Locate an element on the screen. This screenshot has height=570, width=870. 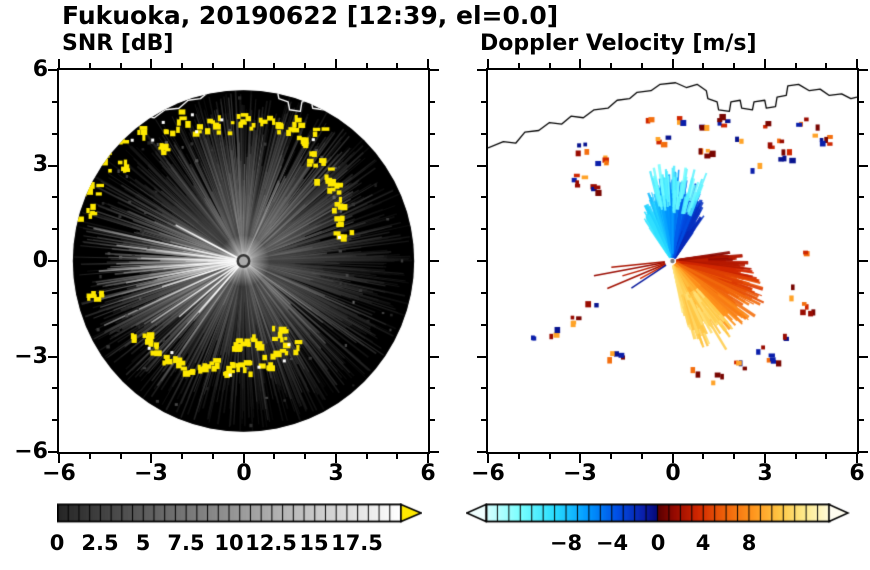
y-tick-label: 3 is located at coordinates (40, 164).